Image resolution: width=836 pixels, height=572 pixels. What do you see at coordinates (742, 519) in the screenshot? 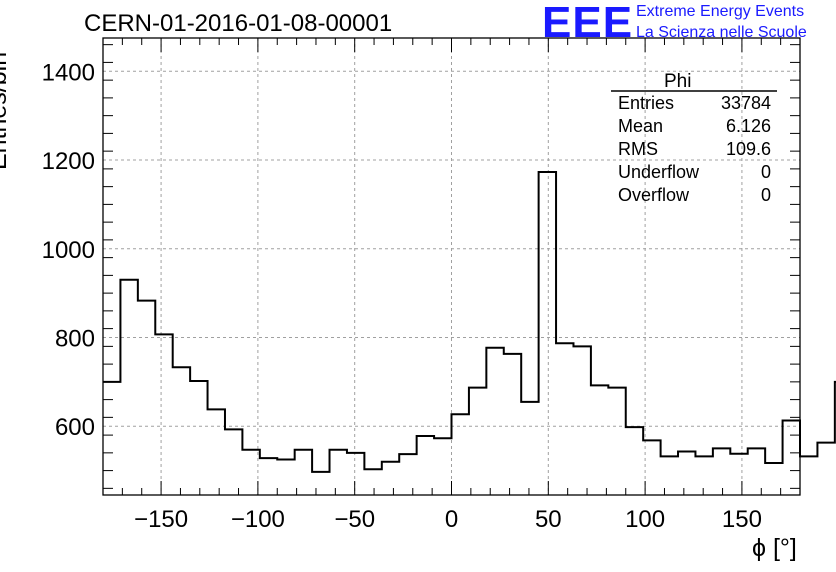
I see `x-tick-label: 150` at bounding box center [742, 519].